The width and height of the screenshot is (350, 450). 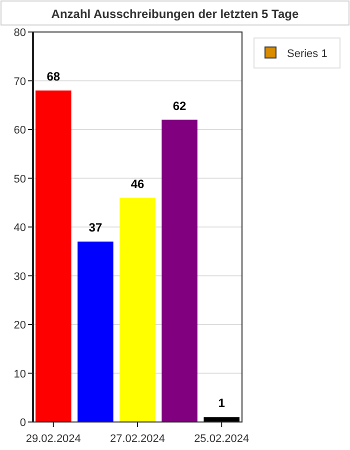 What do you see at coordinates (20, 33) in the screenshot?
I see `y-tick-label: 80` at bounding box center [20, 33].